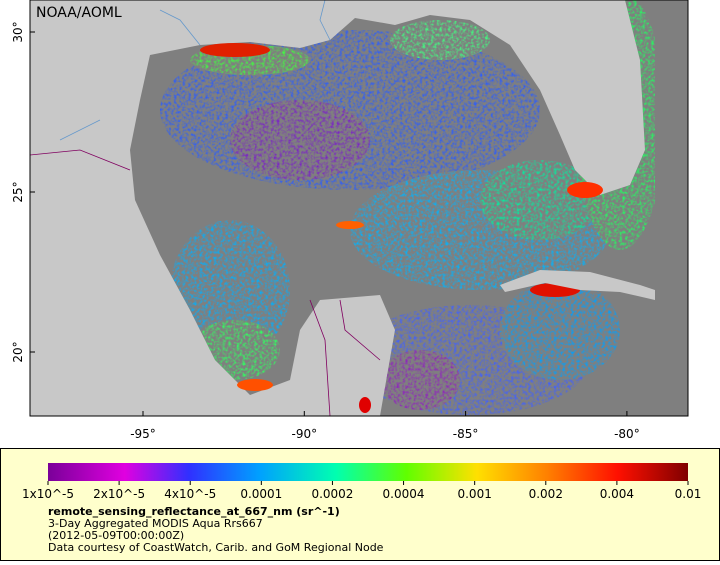  I want to click on lat-label: 30°, so click(18, 31).